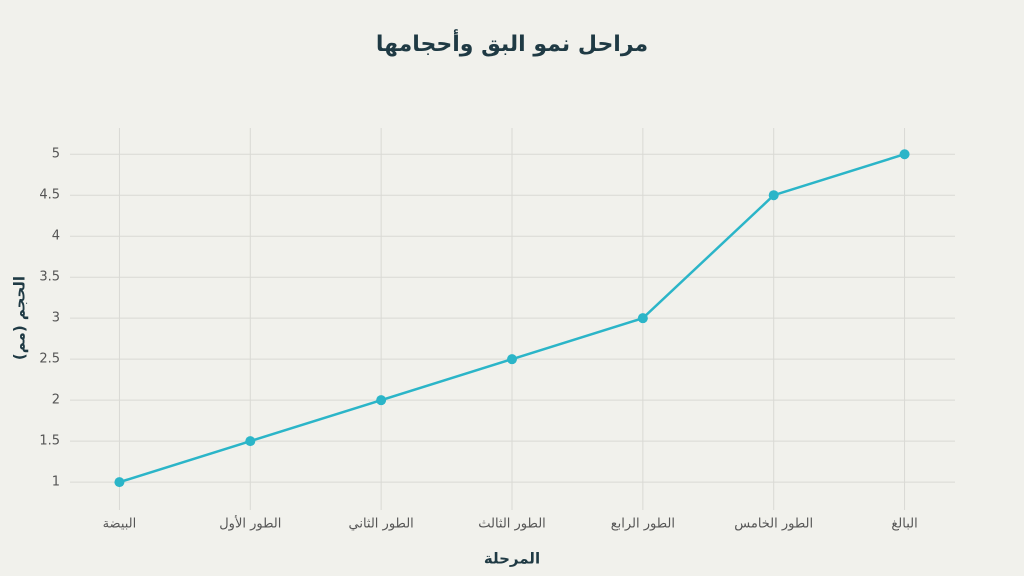 This screenshot has height=576, width=1024. Describe the element at coordinates (904, 524) in the screenshot. I see `x-tick-label: البالغ` at that location.